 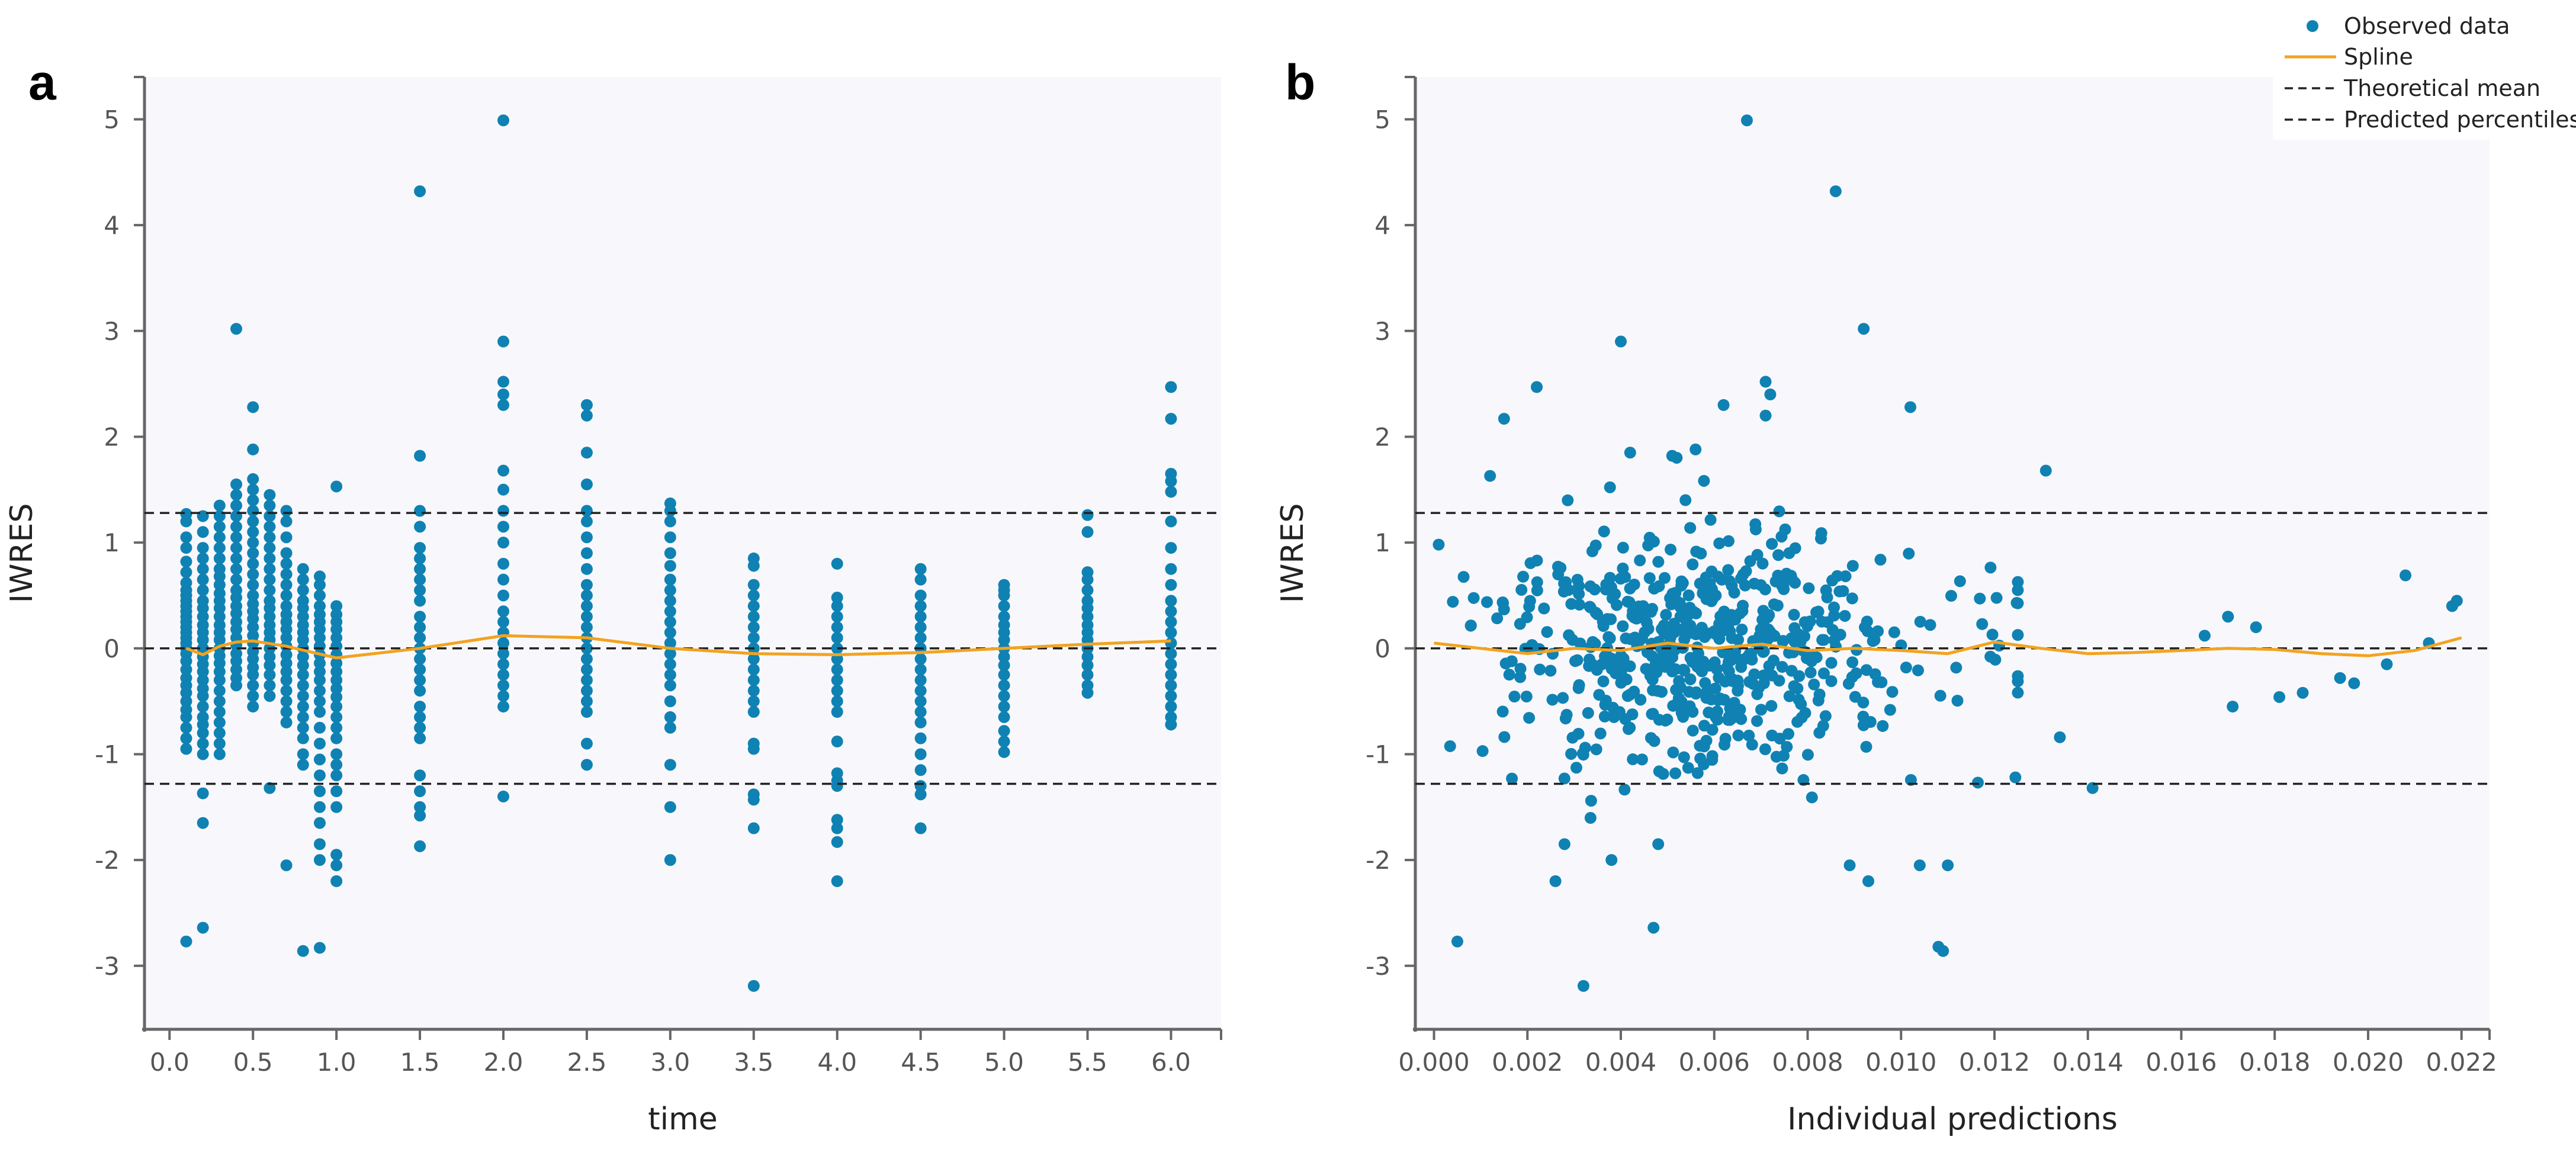 I want to click on legend-box, so click(x=2424, y=72).